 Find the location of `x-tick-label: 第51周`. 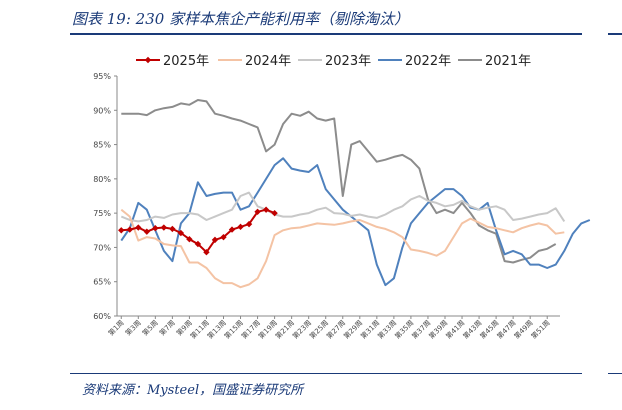

x-tick-label: 第51周 is located at coordinates (540, 329).